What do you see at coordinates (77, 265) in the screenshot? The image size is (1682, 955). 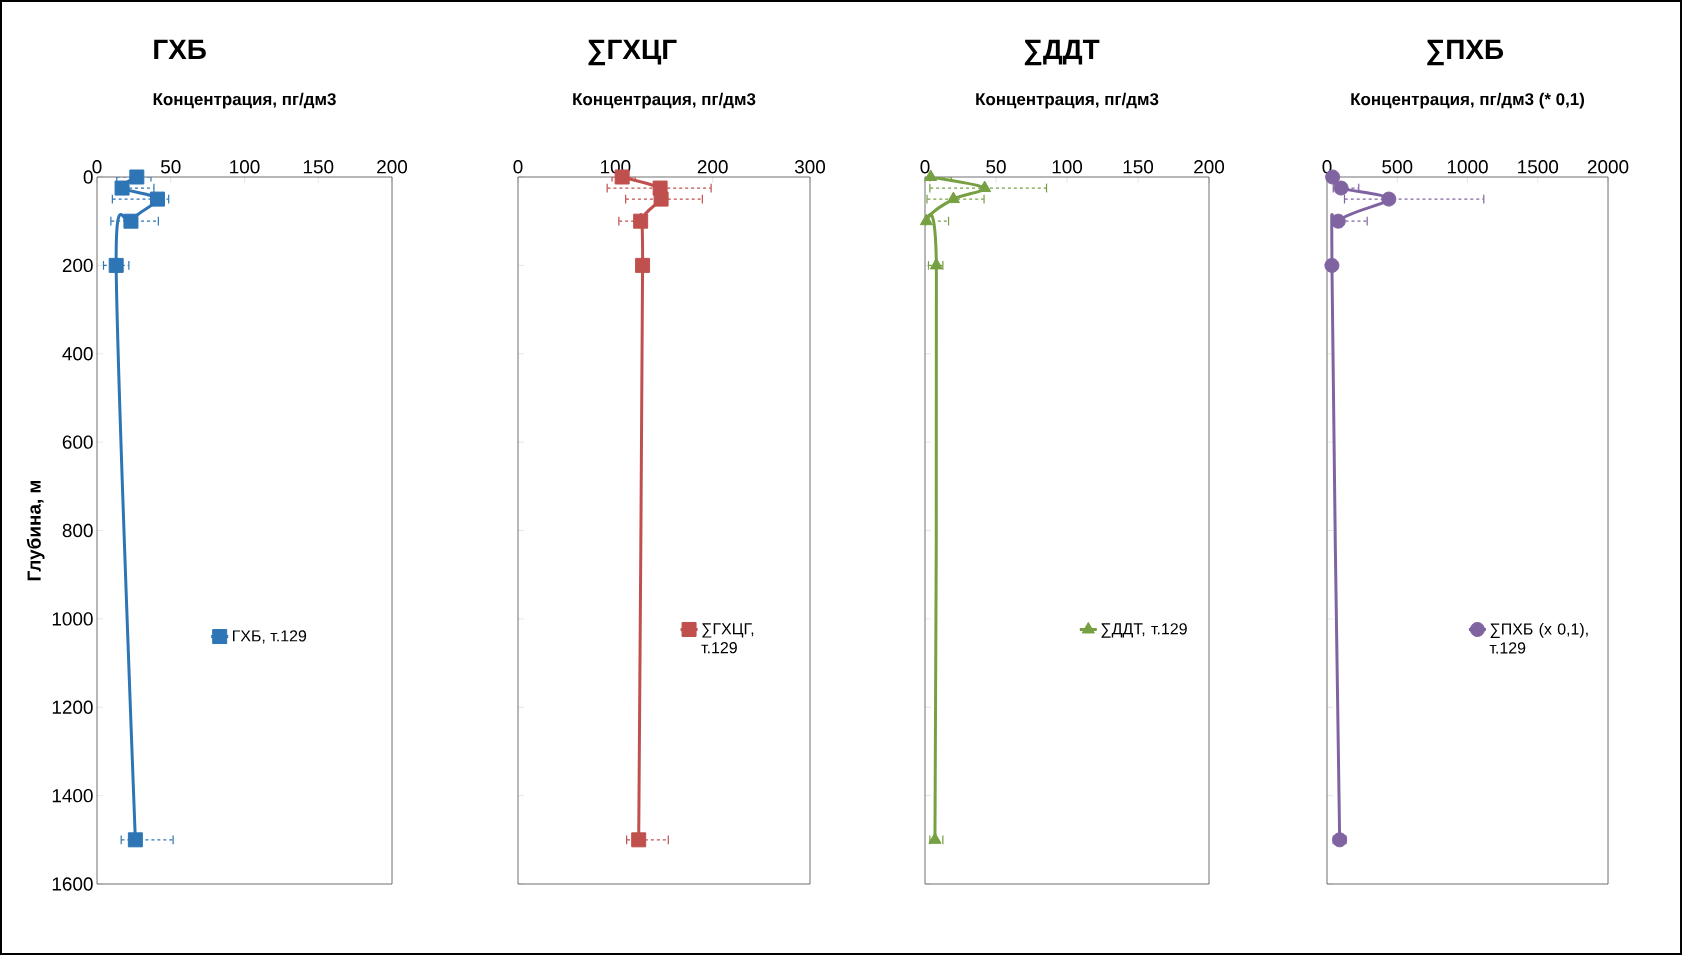 I see `y-tick-label: 200` at bounding box center [77, 265].